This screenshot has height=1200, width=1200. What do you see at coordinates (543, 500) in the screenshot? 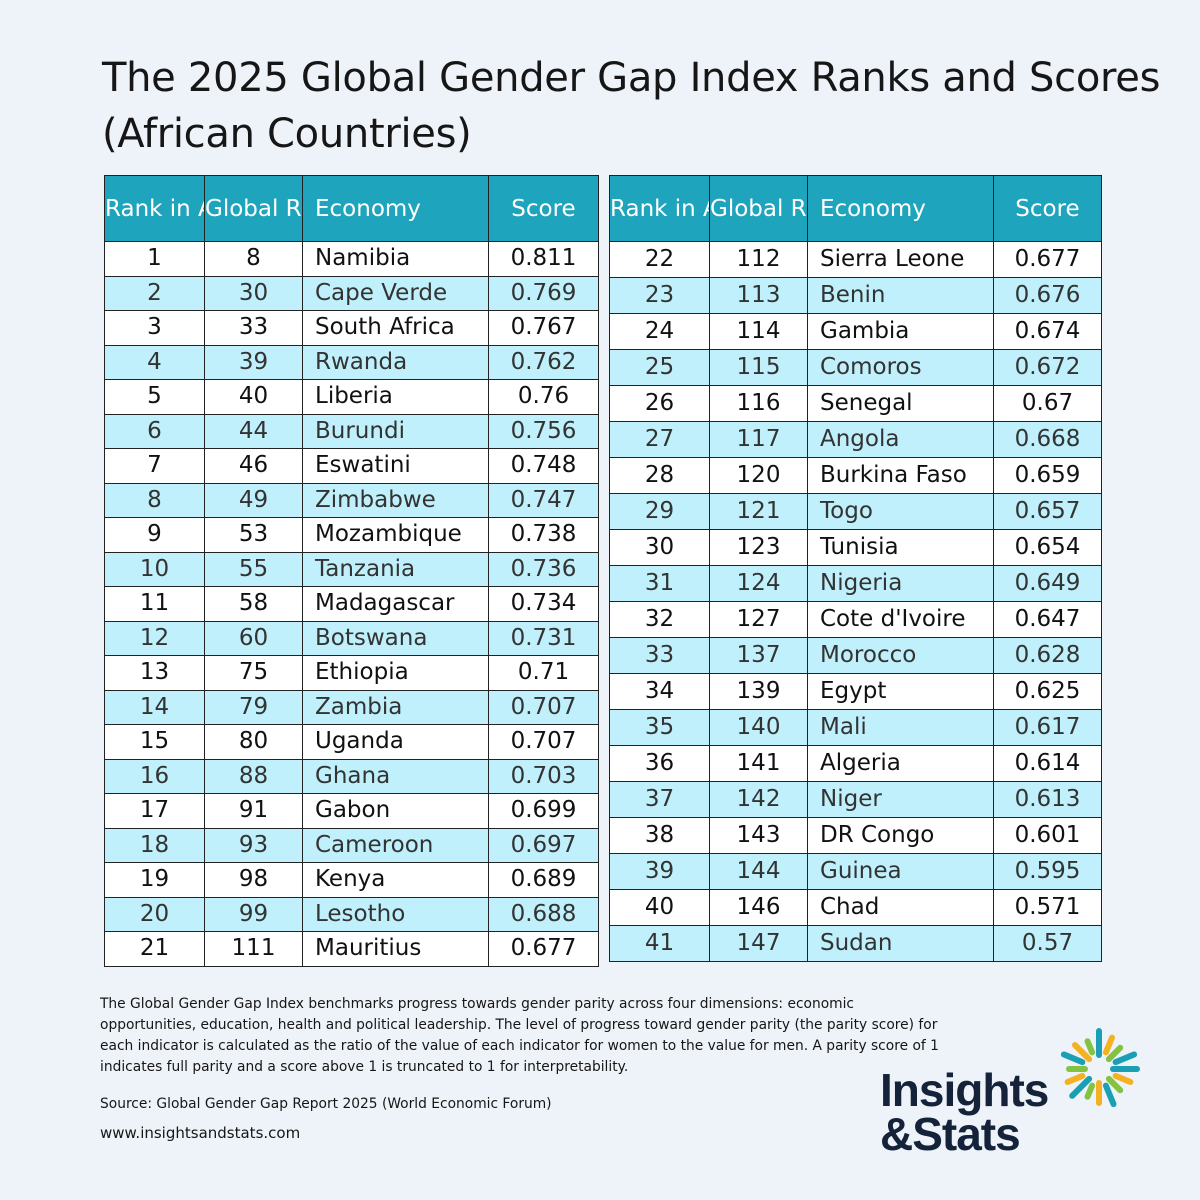
I see `cell-score: 0.747` at bounding box center [543, 500].